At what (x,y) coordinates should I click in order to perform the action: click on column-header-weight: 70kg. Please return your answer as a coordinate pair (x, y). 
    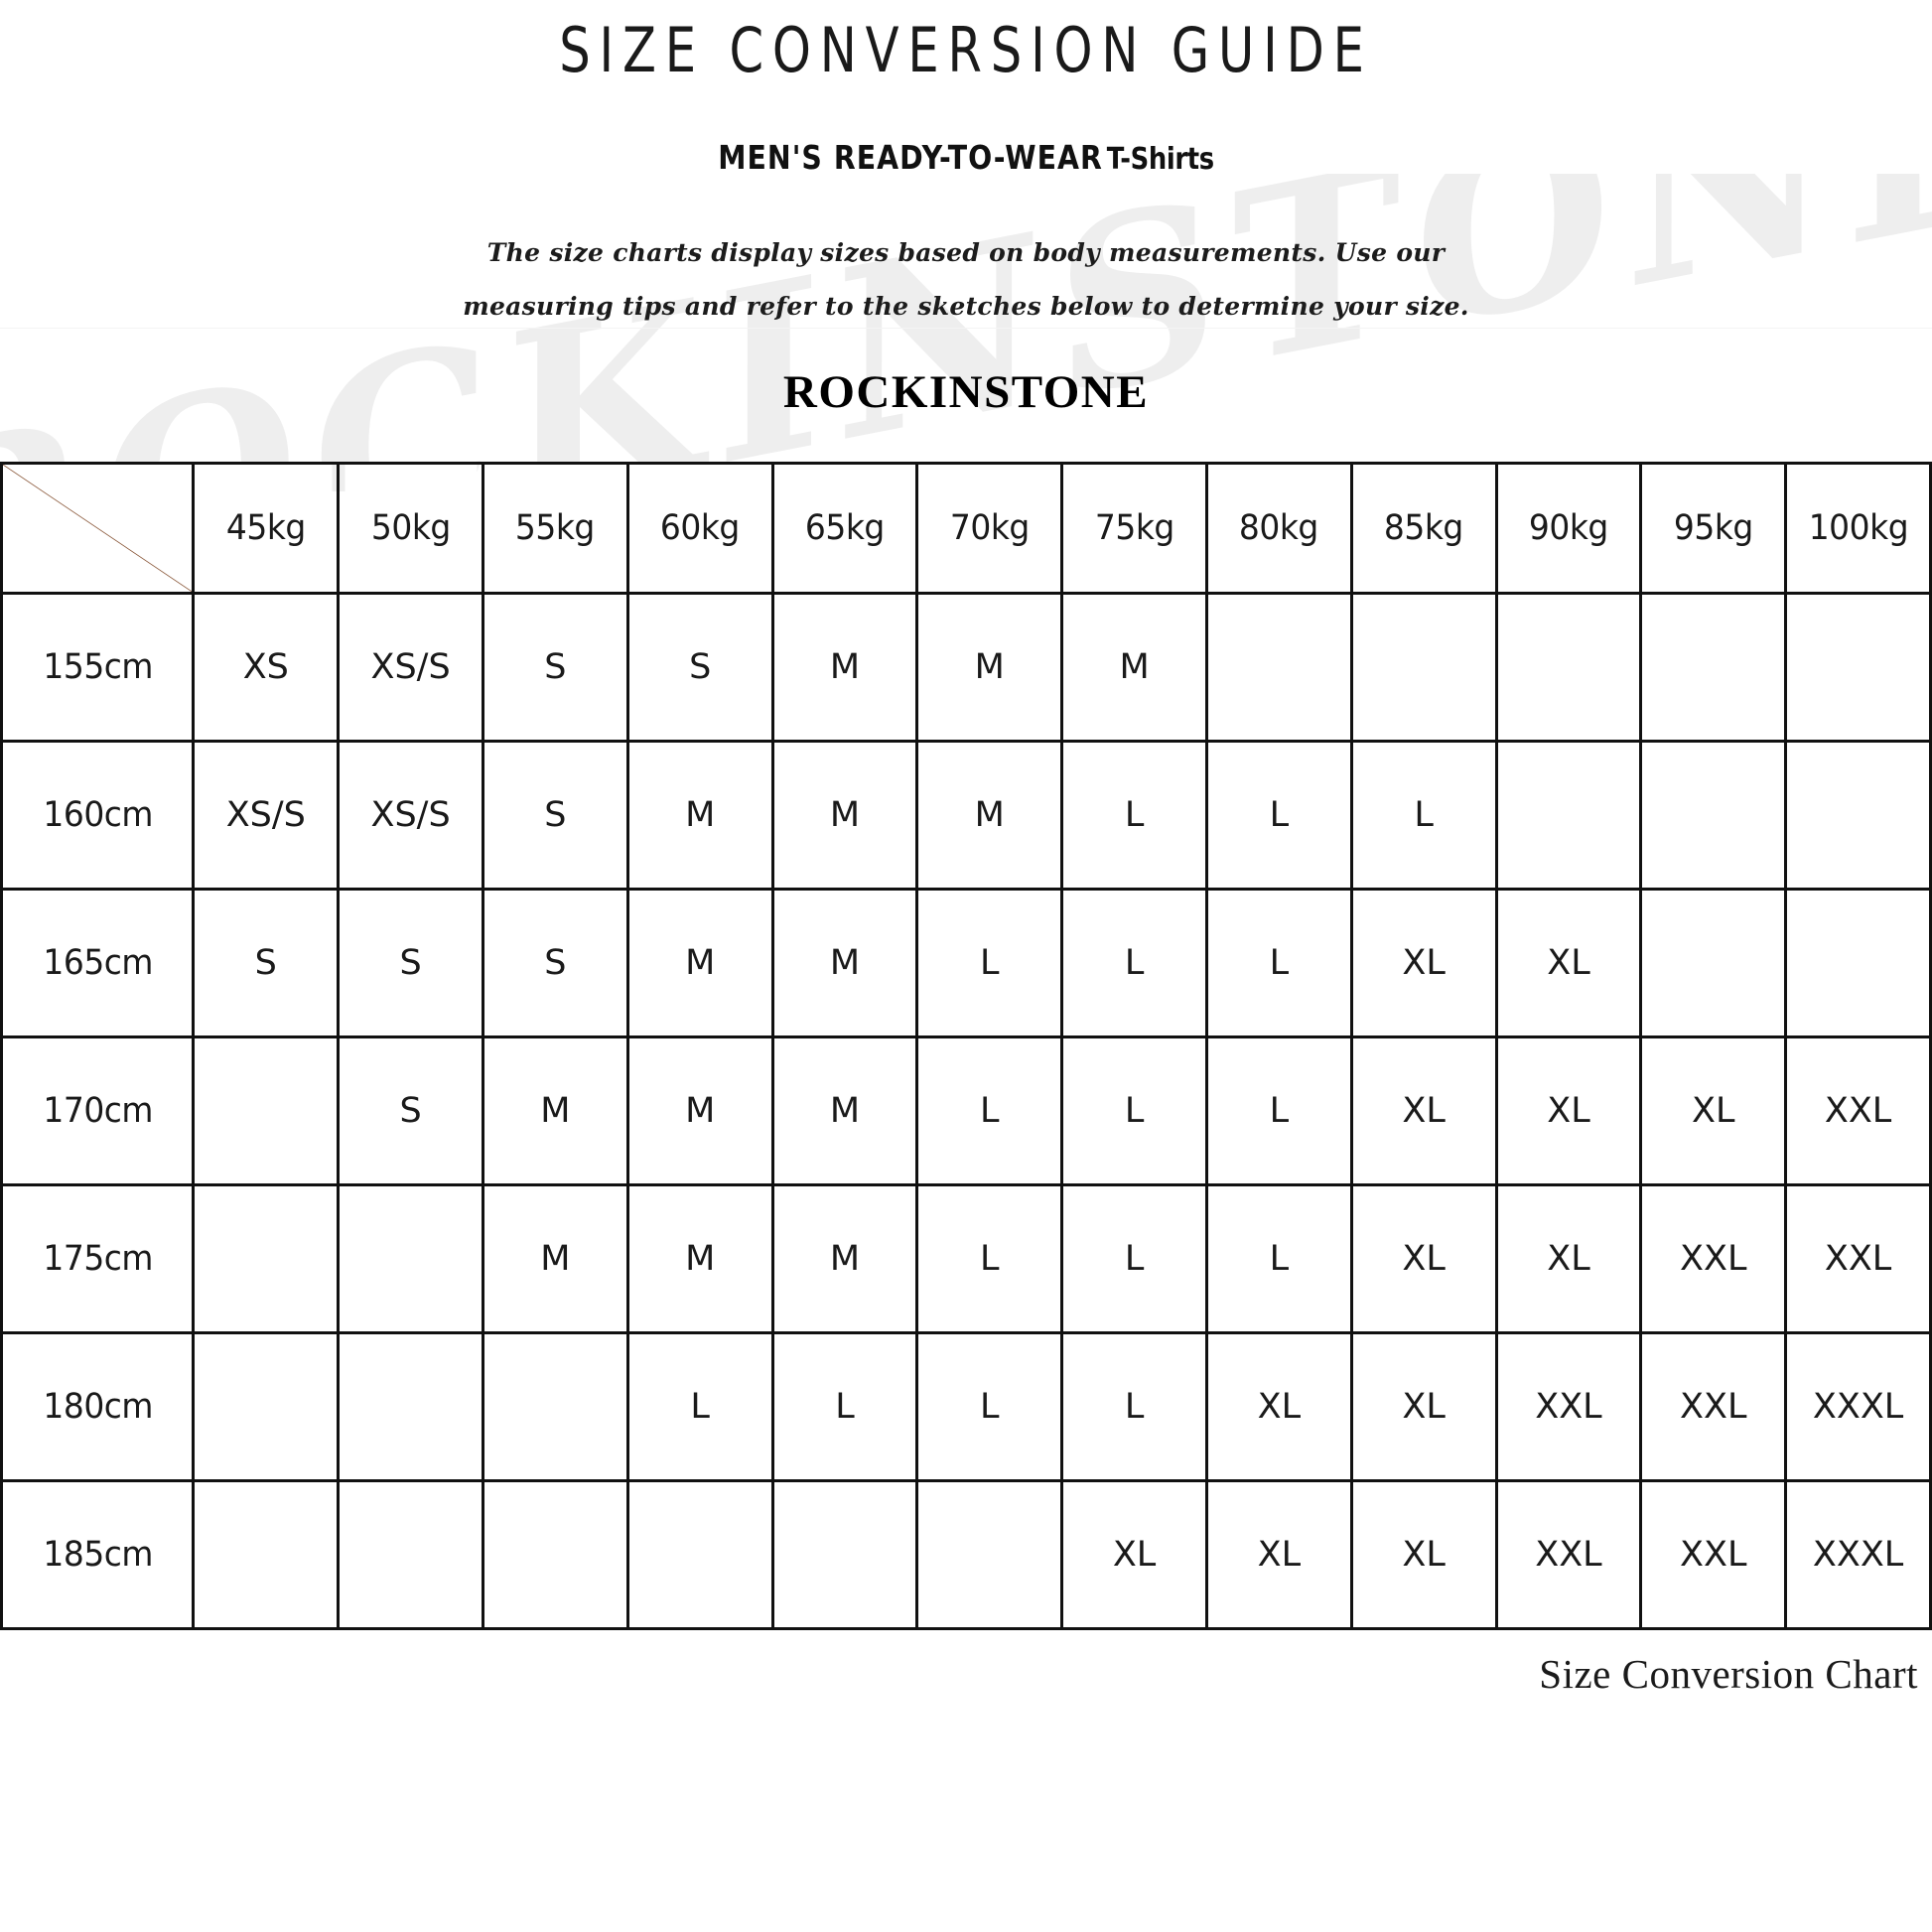
    Looking at the image, I should click on (989, 528).